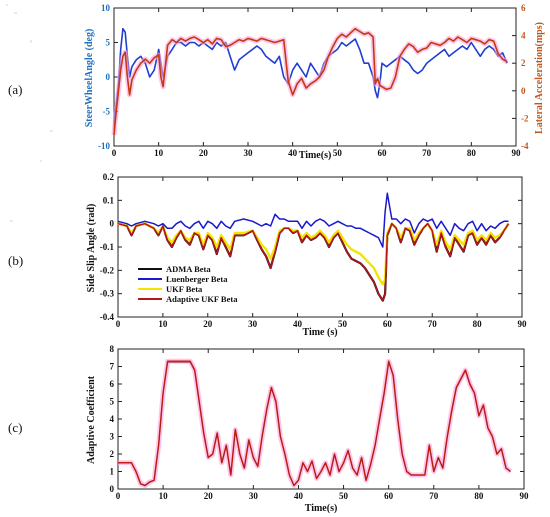 The height and width of the screenshot is (517, 550). I want to click on y-tick-label-c: 7, so click(112, 367).